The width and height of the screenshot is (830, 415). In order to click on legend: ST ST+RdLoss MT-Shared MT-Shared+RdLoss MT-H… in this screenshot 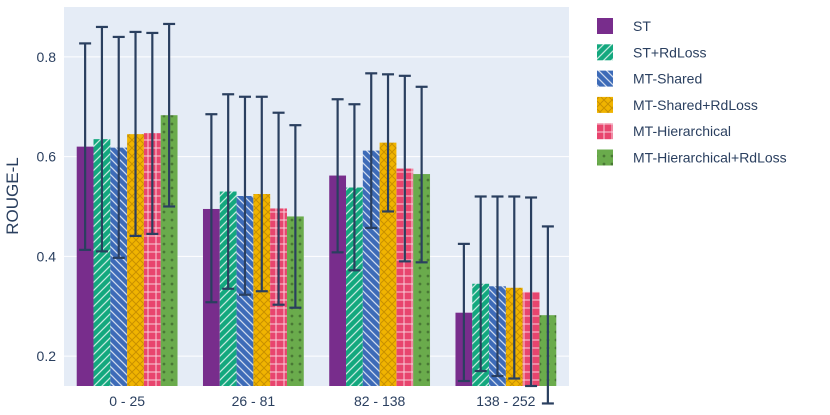, I will do `click(692, 92)`.